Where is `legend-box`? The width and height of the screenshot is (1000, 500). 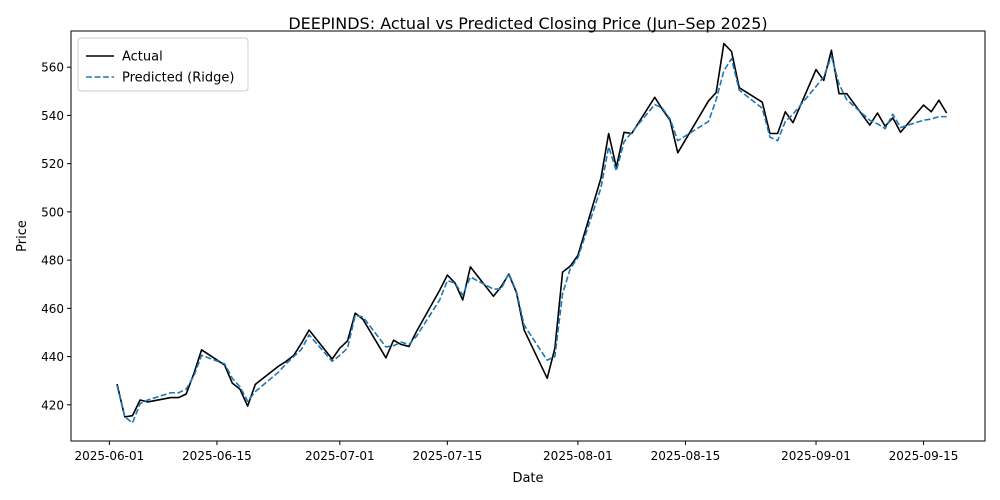 legend-box is located at coordinates (163, 64).